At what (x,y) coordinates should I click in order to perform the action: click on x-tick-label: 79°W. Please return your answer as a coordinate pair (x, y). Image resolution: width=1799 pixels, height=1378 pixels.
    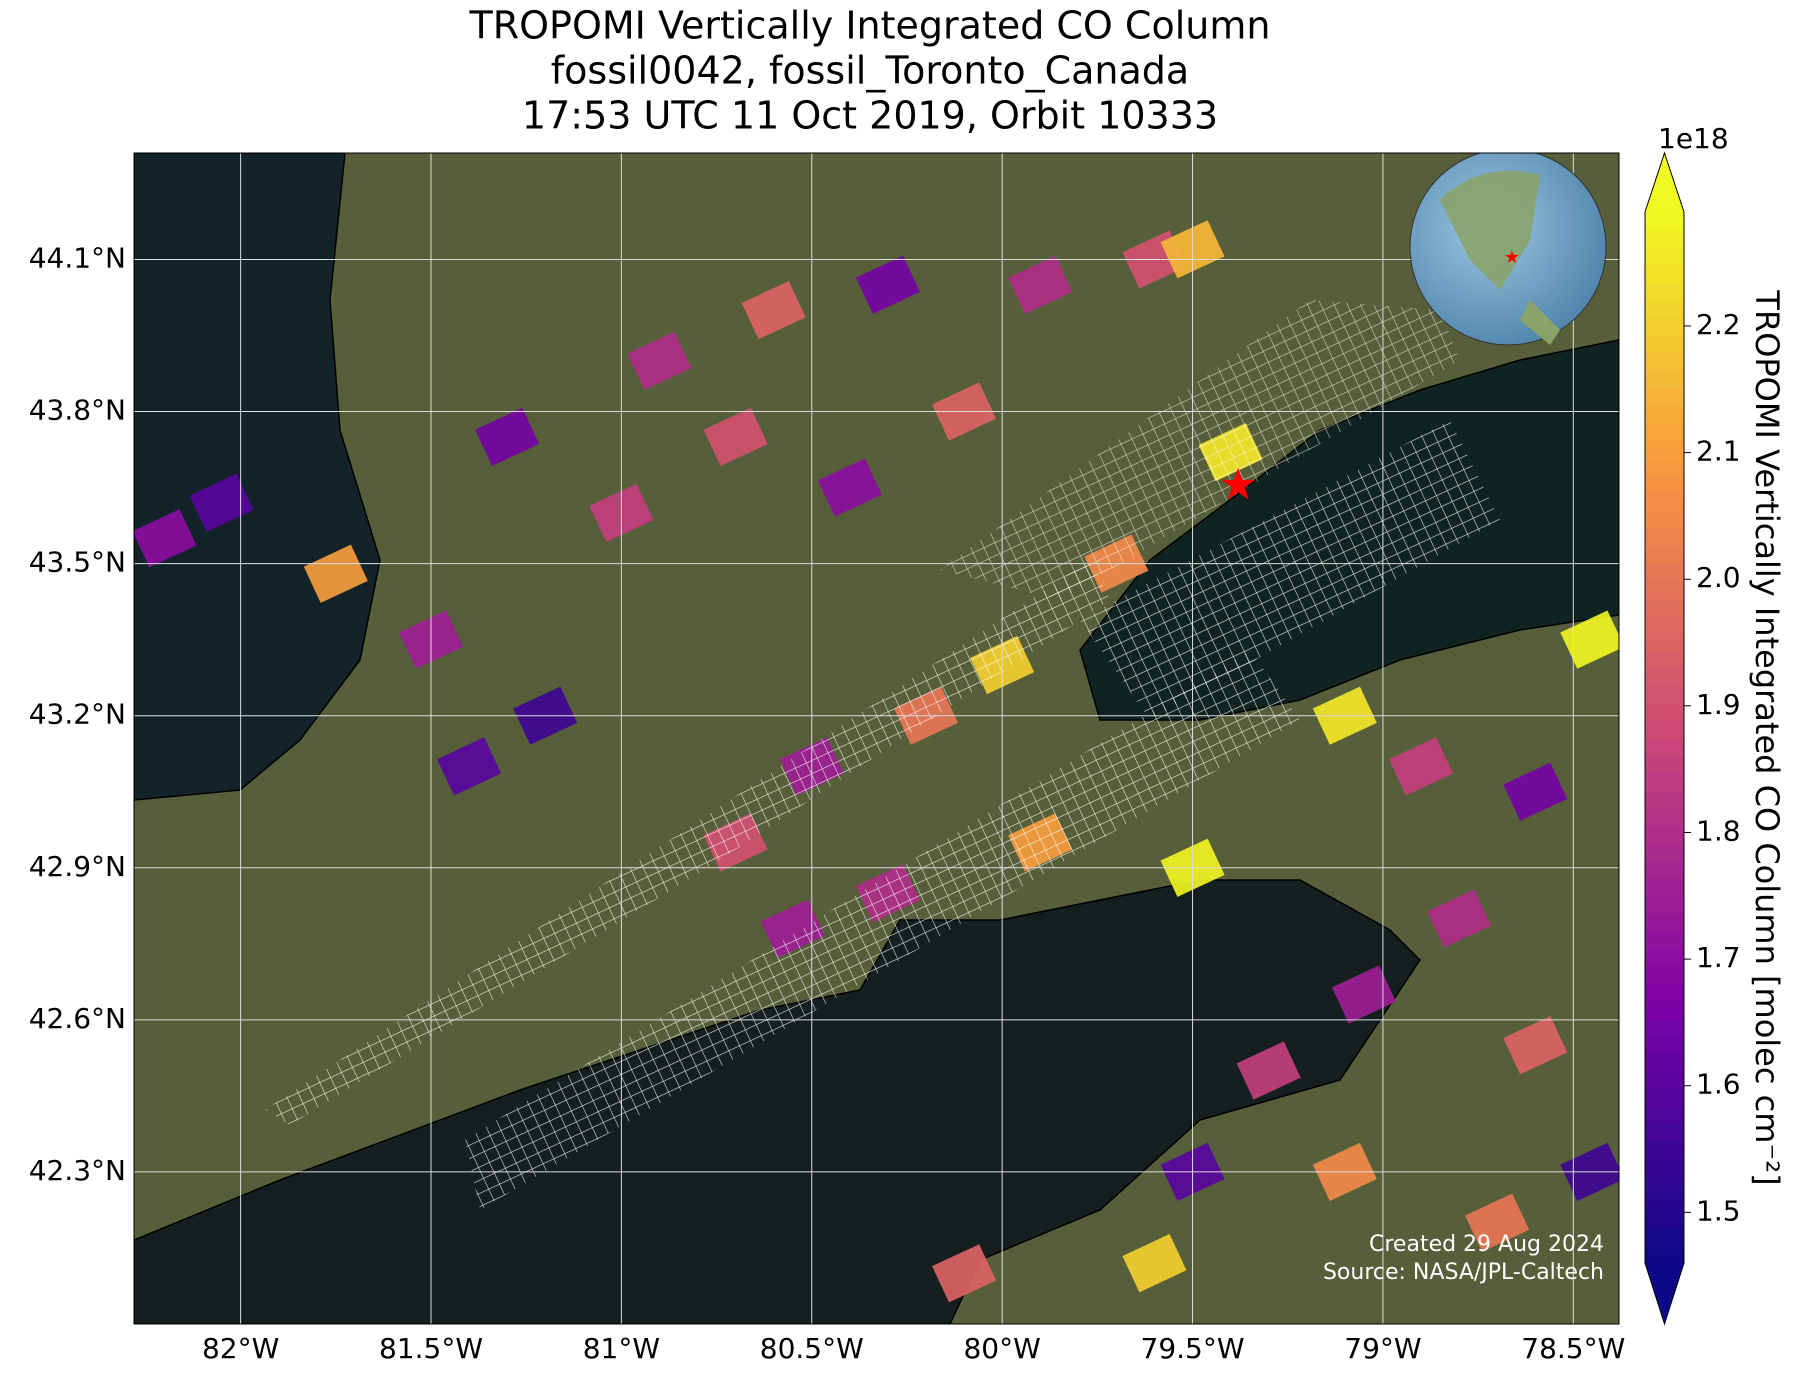
    Looking at the image, I should click on (1382, 1348).